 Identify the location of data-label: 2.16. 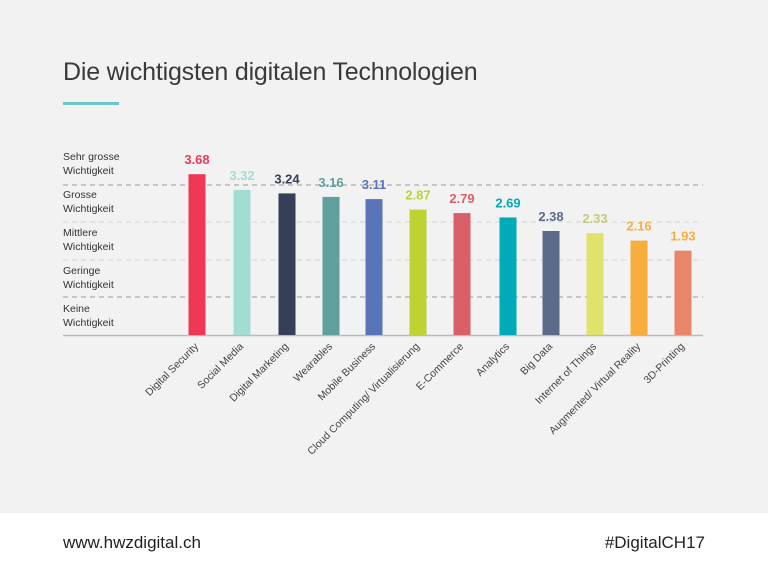
(638, 226).